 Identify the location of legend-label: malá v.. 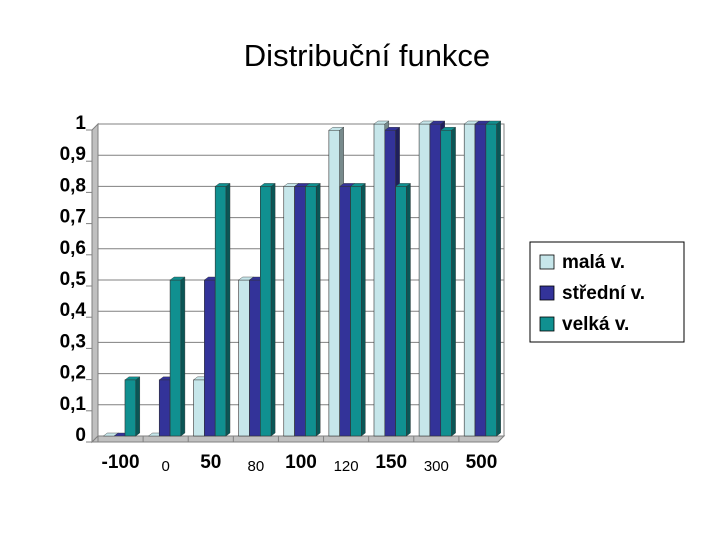
(593, 262).